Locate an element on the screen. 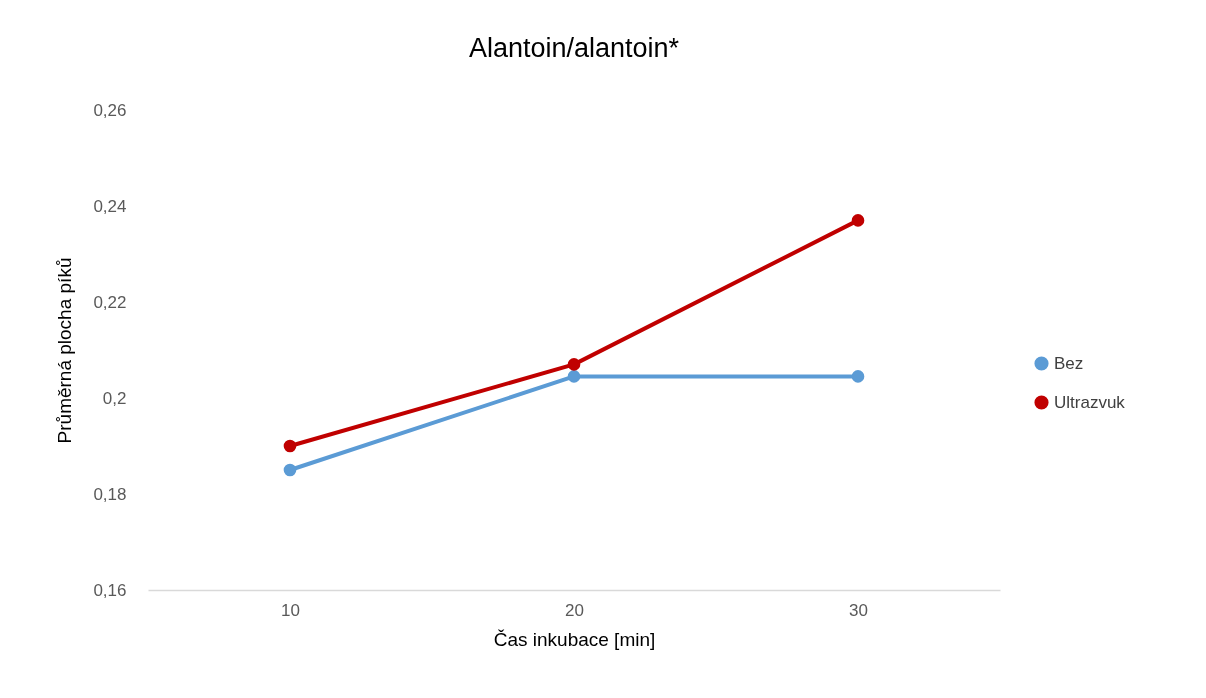  x-axis-title: Čas inkubace [min] is located at coordinates (574, 639).